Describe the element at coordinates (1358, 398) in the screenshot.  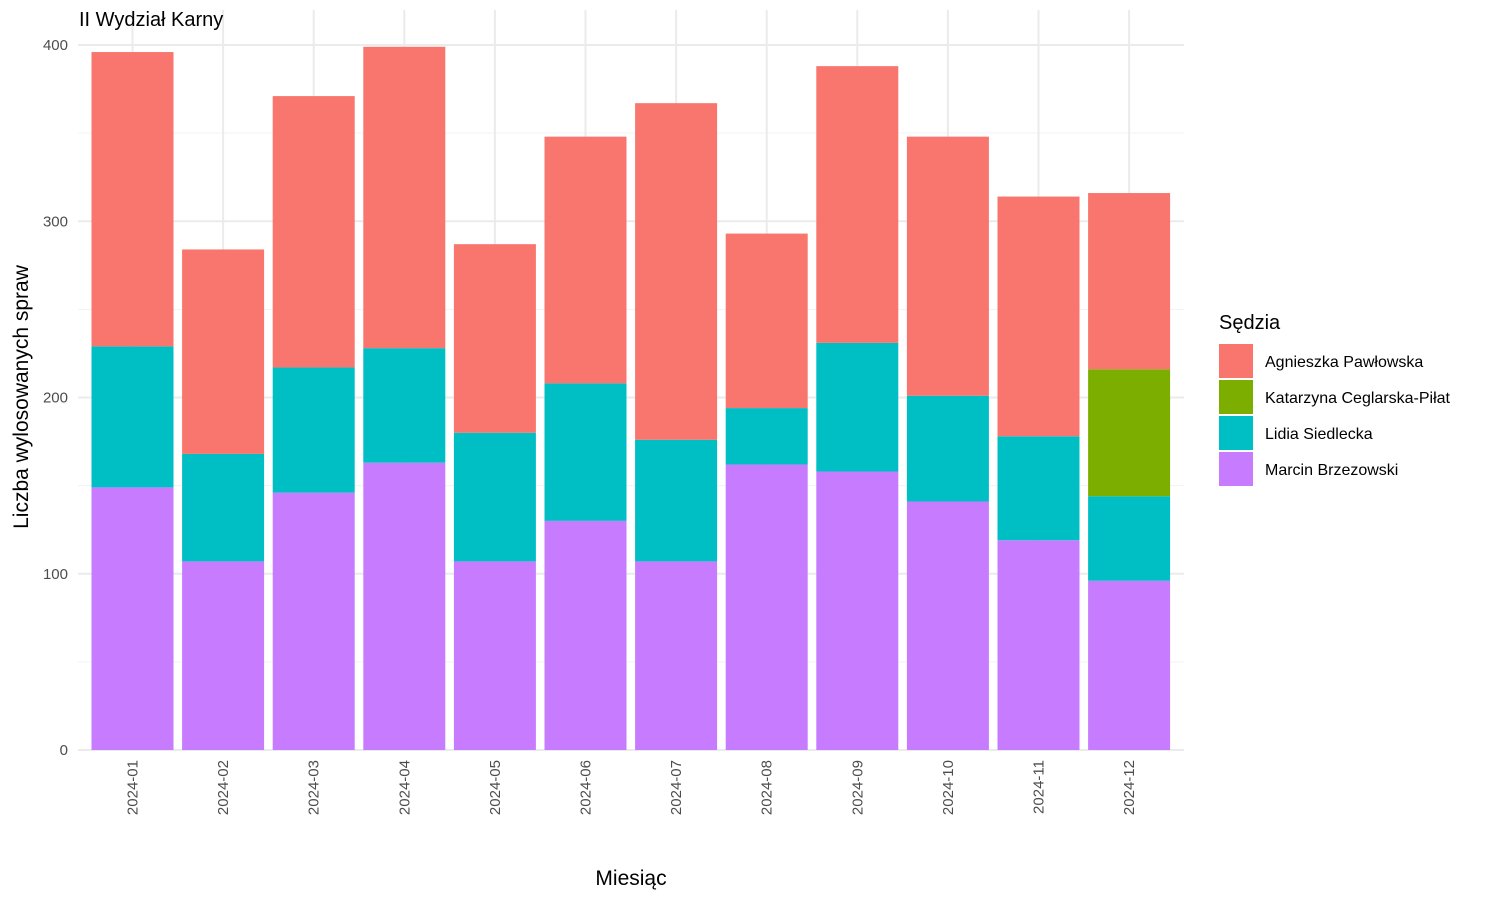
I see `legend-label: Katarzyna Ceglarska-Piłat` at that location.